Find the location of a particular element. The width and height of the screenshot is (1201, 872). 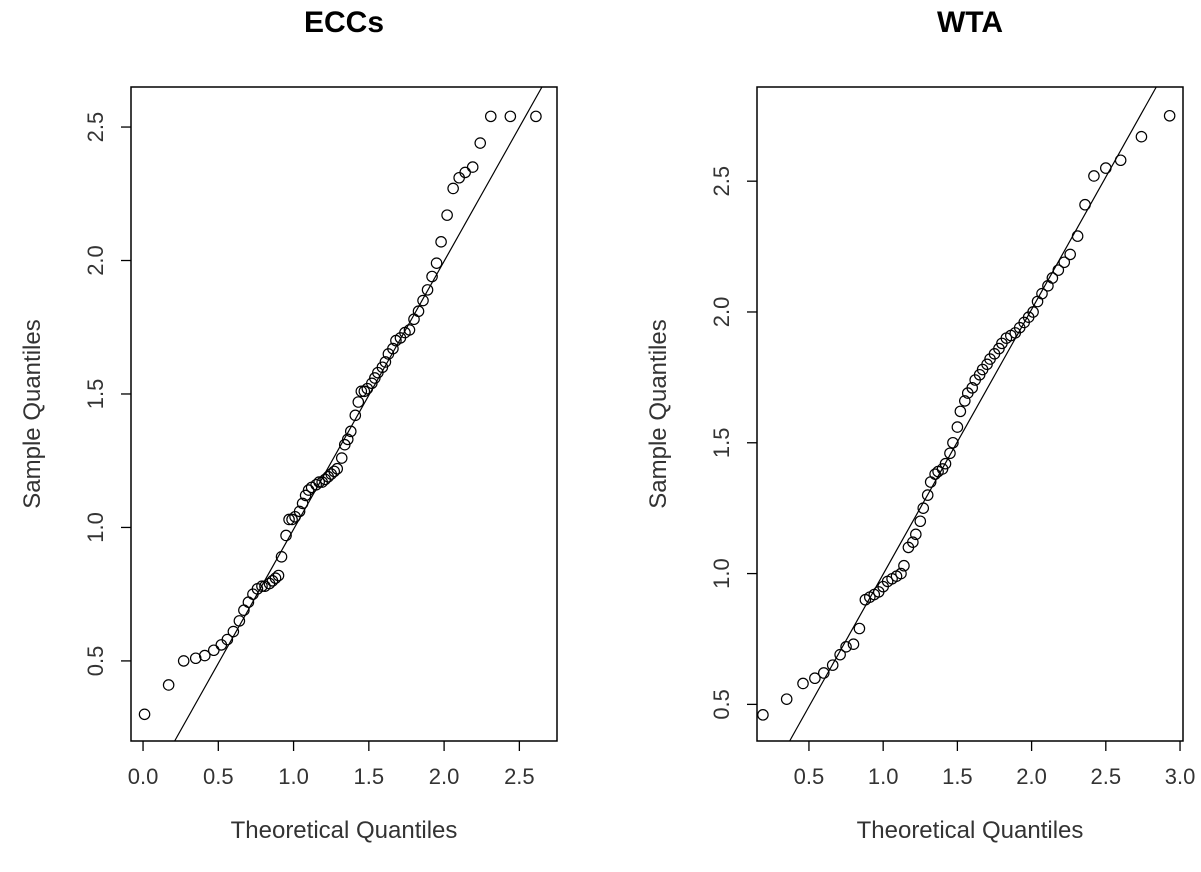

chart-title: ECCs is located at coordinates (344, 22).